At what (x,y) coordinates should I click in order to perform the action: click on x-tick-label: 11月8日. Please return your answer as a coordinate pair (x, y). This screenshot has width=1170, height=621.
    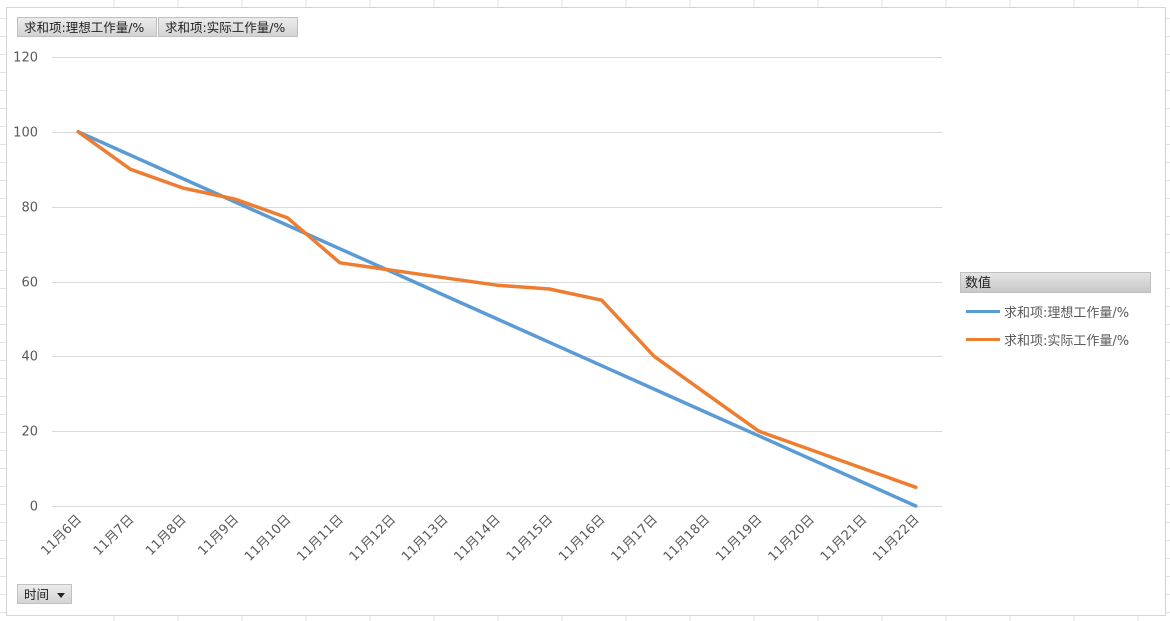
    Looking at the image, I should click on (166, 535).